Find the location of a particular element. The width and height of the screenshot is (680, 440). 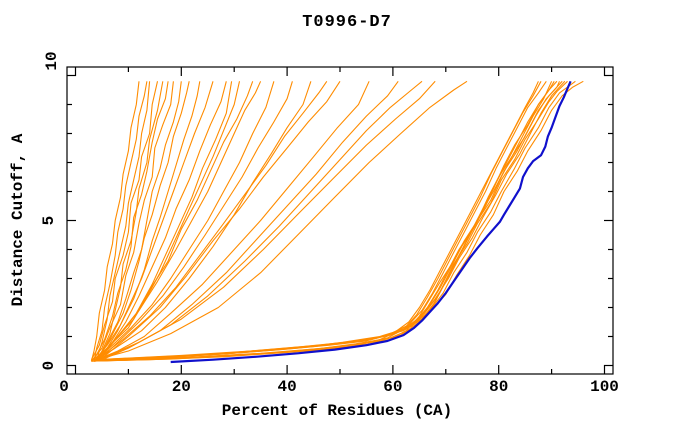

model-03-curve is located at coordinates (123, 220).